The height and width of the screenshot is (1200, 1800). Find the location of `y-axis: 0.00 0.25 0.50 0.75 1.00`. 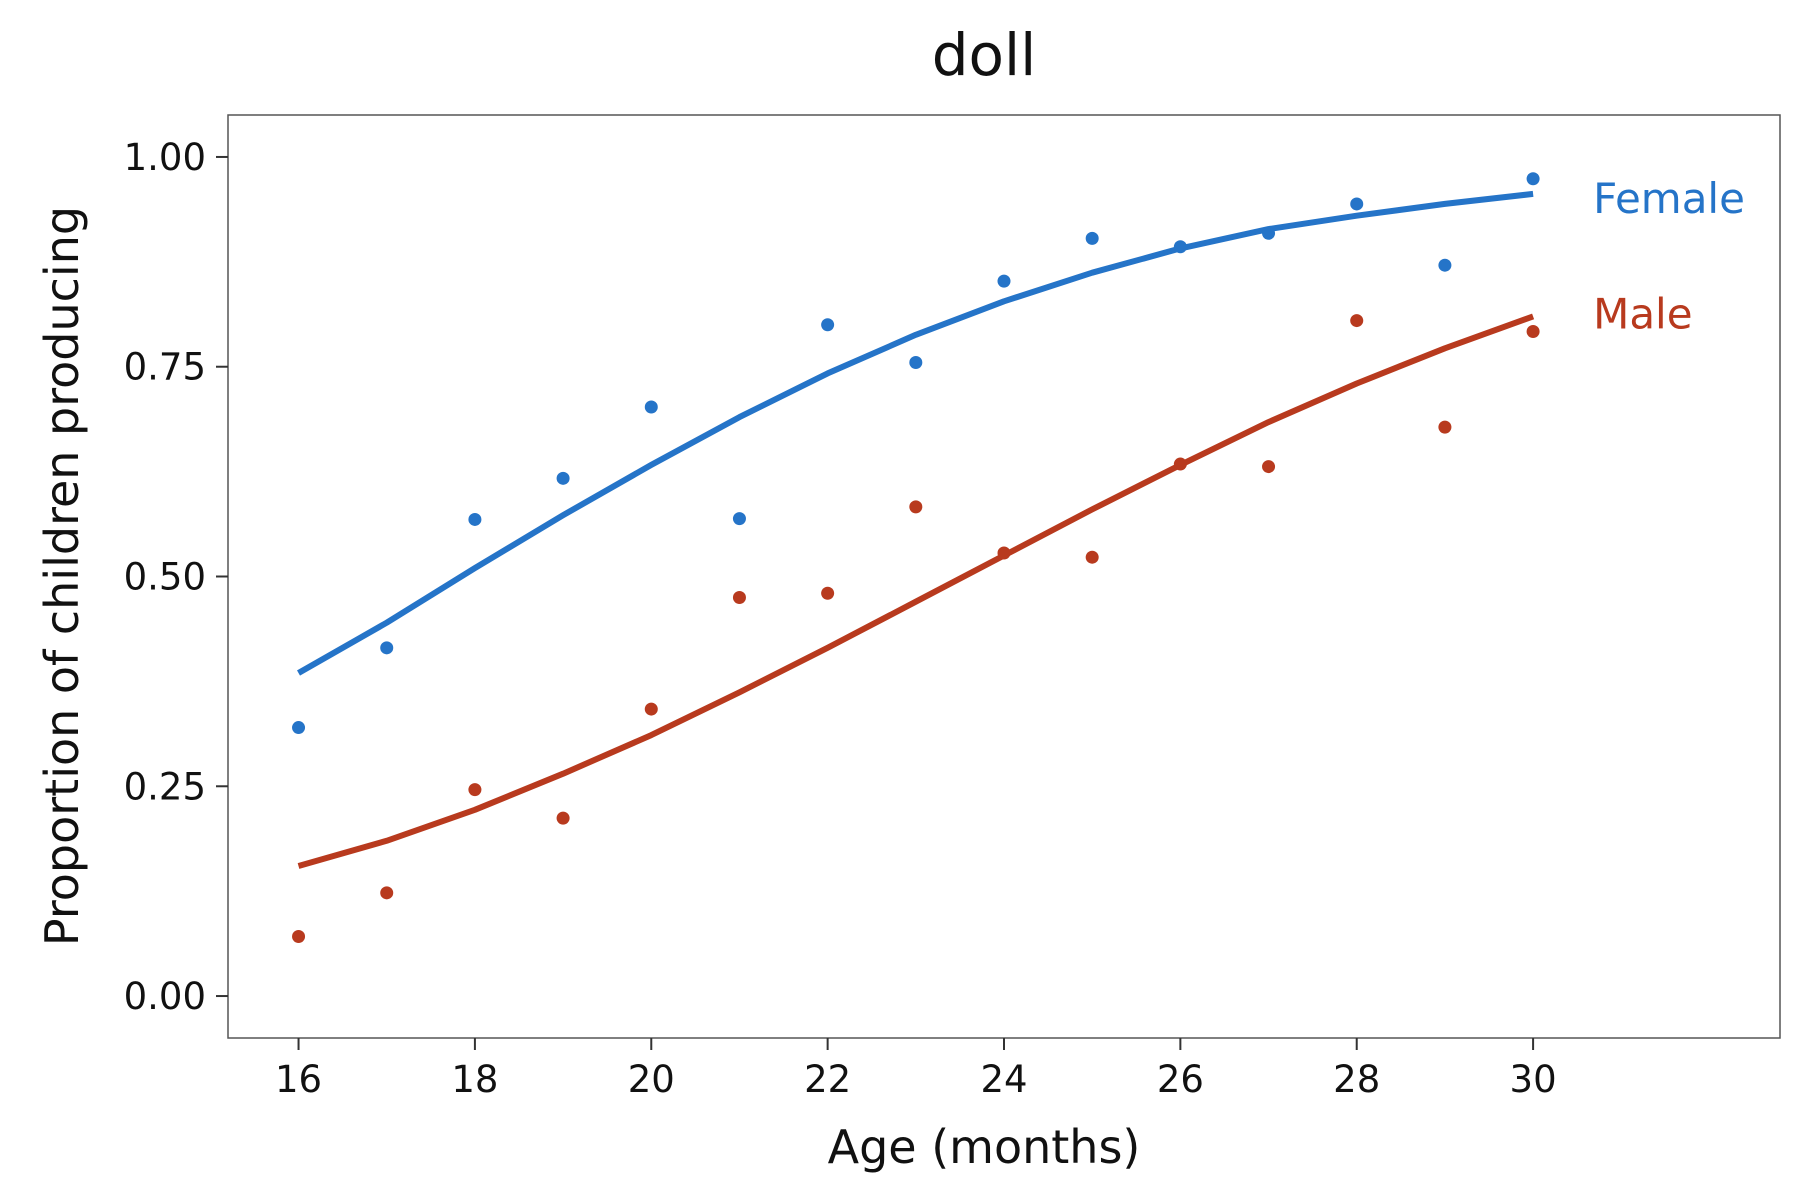

y-axis: 0.00 0.25 0.50 0.75 1.00 is located at coordinates (176, 577).